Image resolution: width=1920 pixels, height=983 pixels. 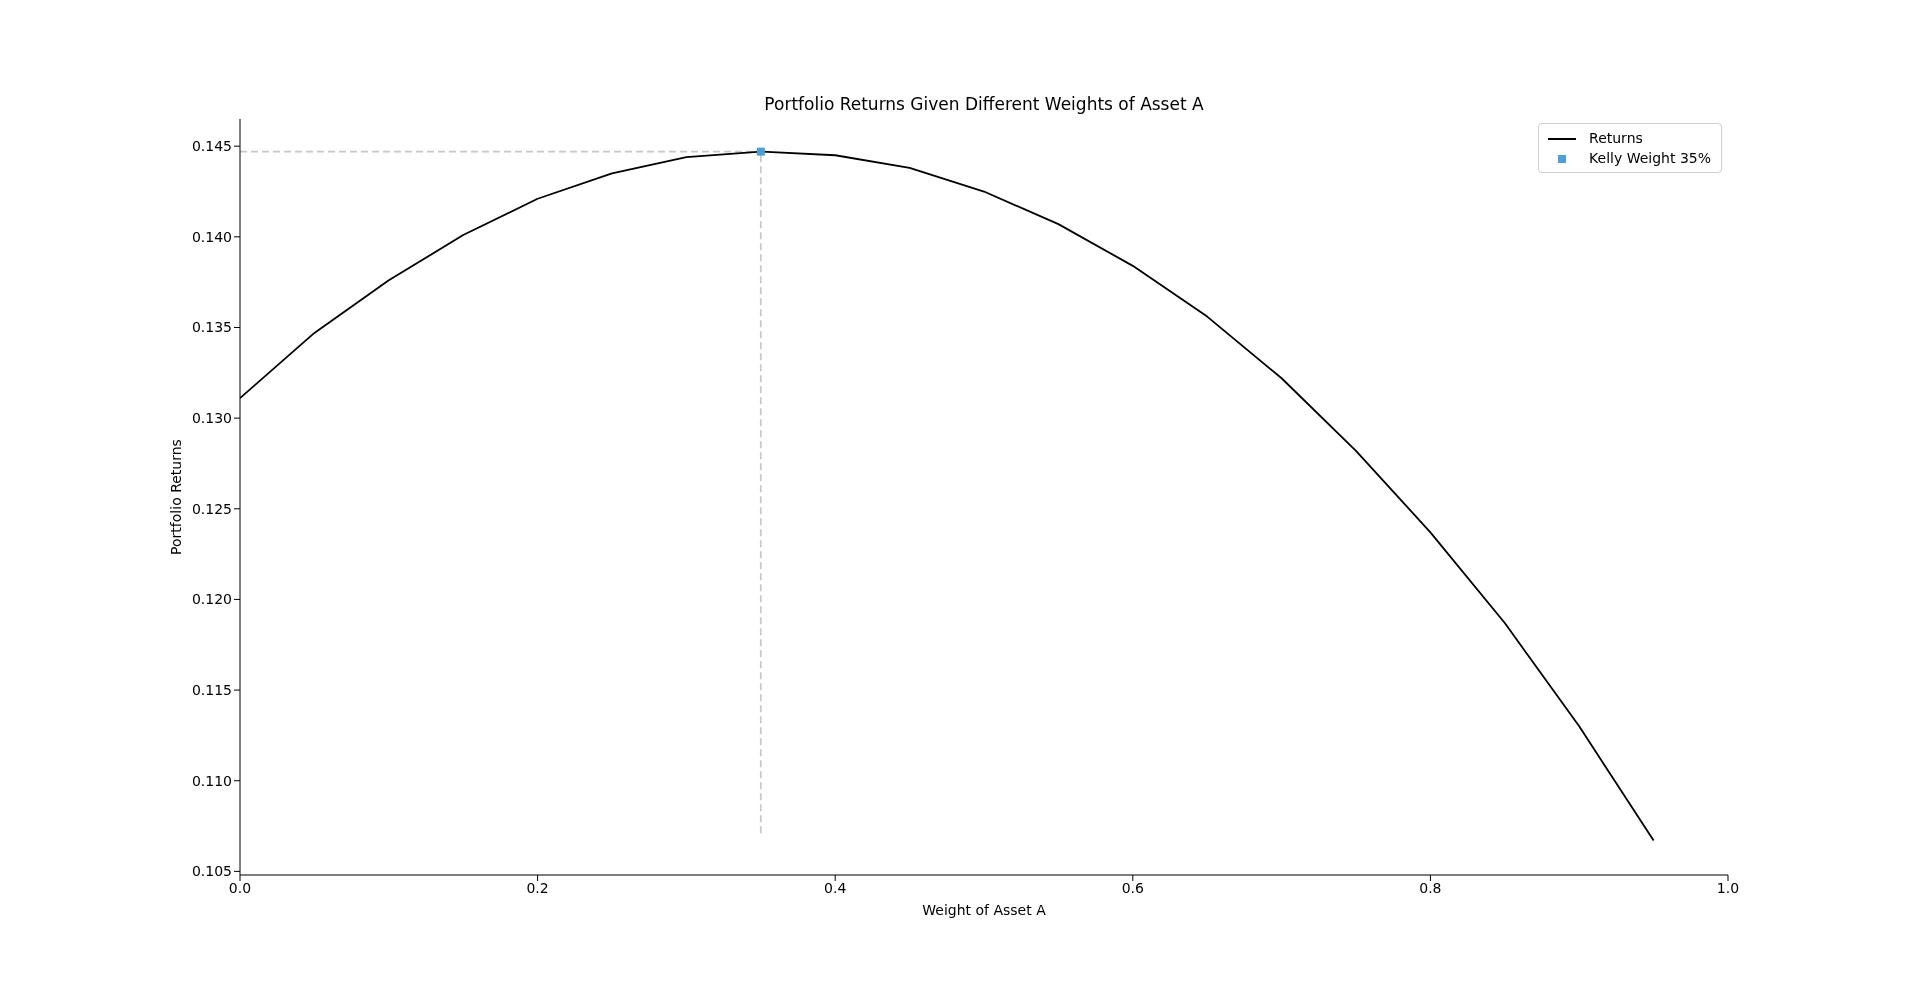 What do you see at coordinates (240, 887) in the screenshot?
I see `x-tick-label: 0.0` at bounding box center [240, 887].